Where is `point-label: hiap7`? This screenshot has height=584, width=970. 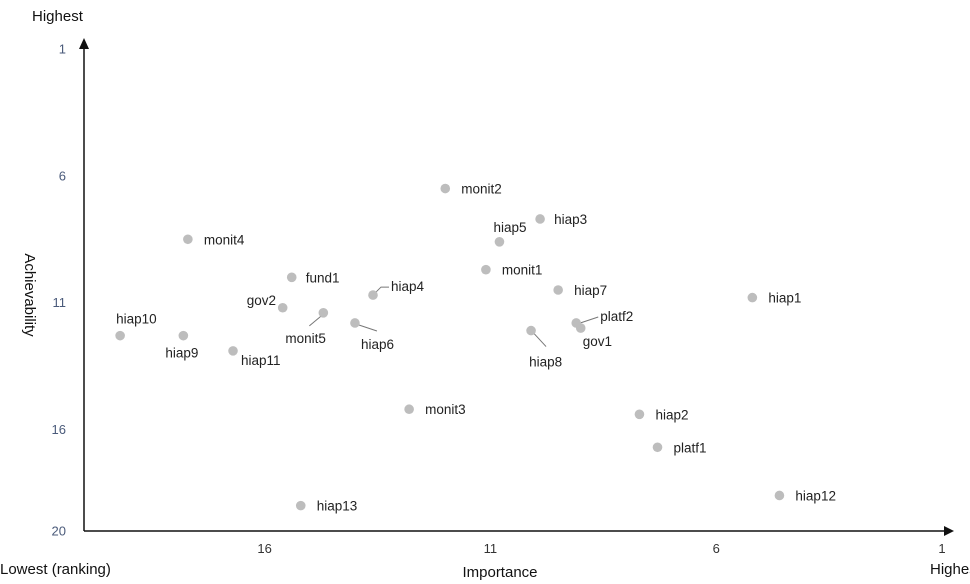 point-label: hiap7 is located at coordinates (590, 290).